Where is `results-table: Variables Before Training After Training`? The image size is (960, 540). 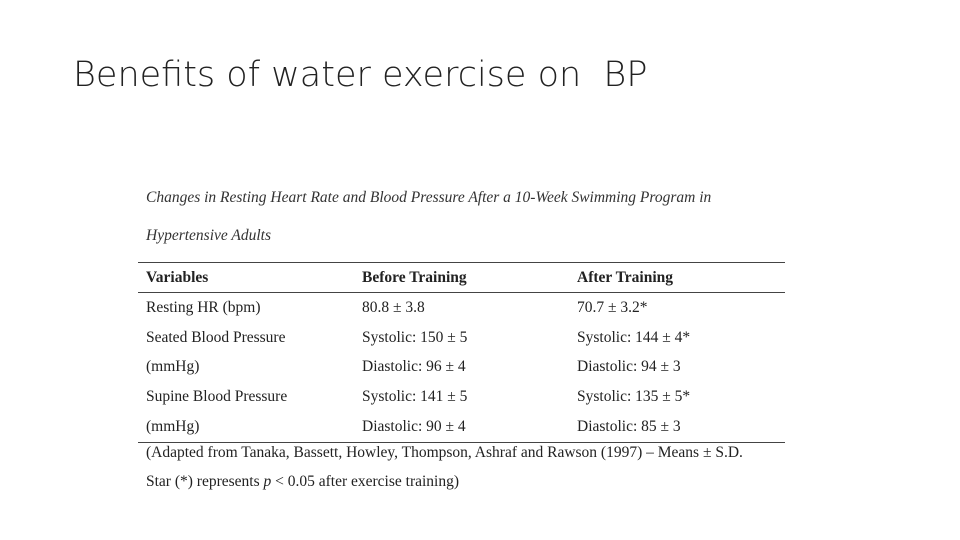 results-table: Variables Before Training After Training is located at coordinates (461, 277).